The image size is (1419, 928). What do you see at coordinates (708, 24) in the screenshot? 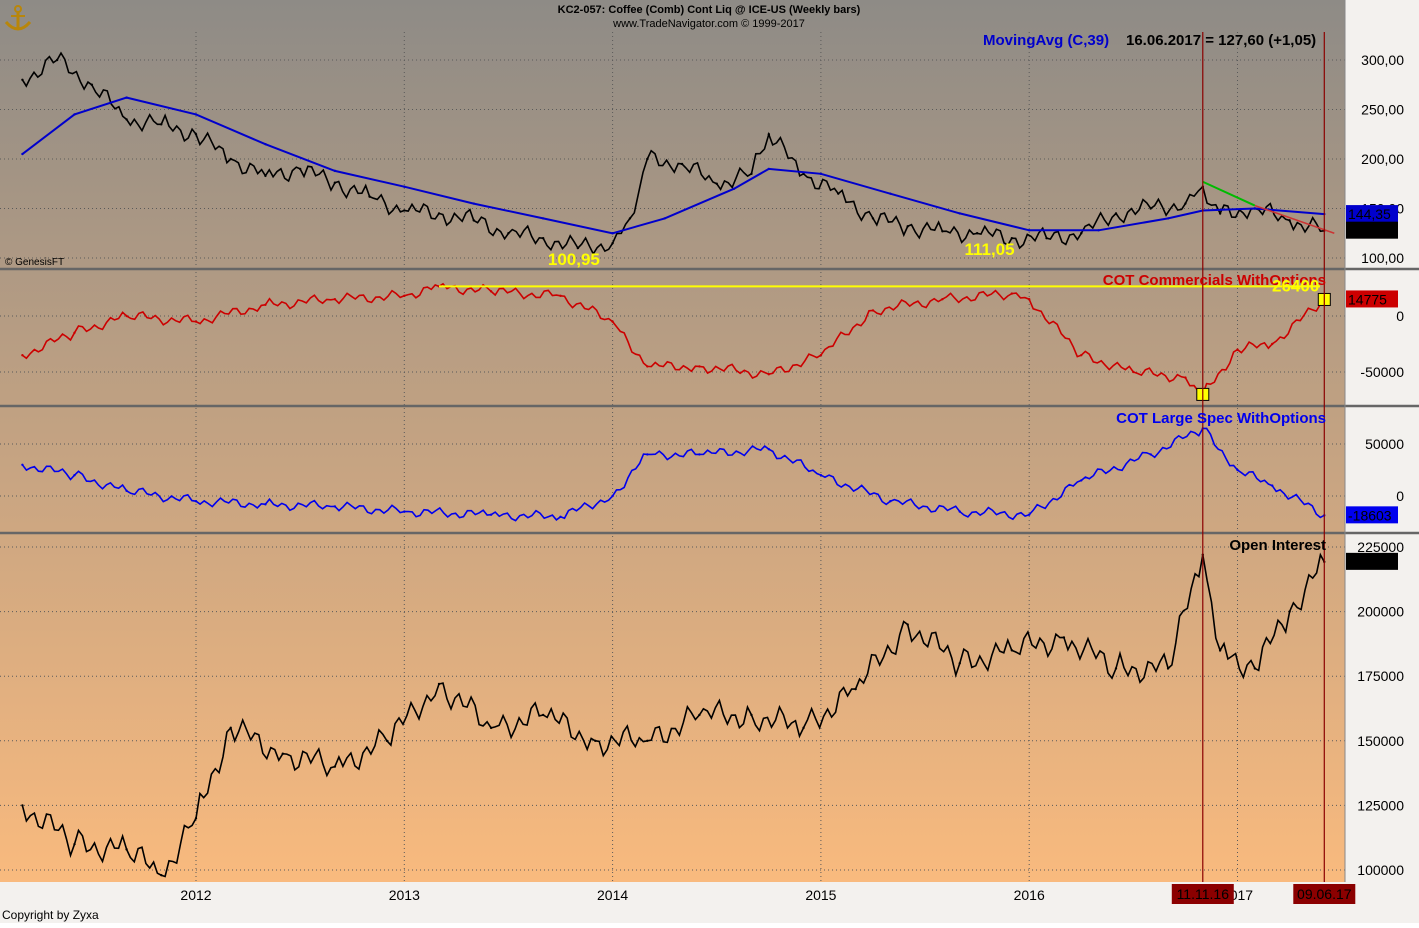
I see `header-subtitle: www.TradeNavigator.com © 1999-2017` at bounding box center [708, 24].